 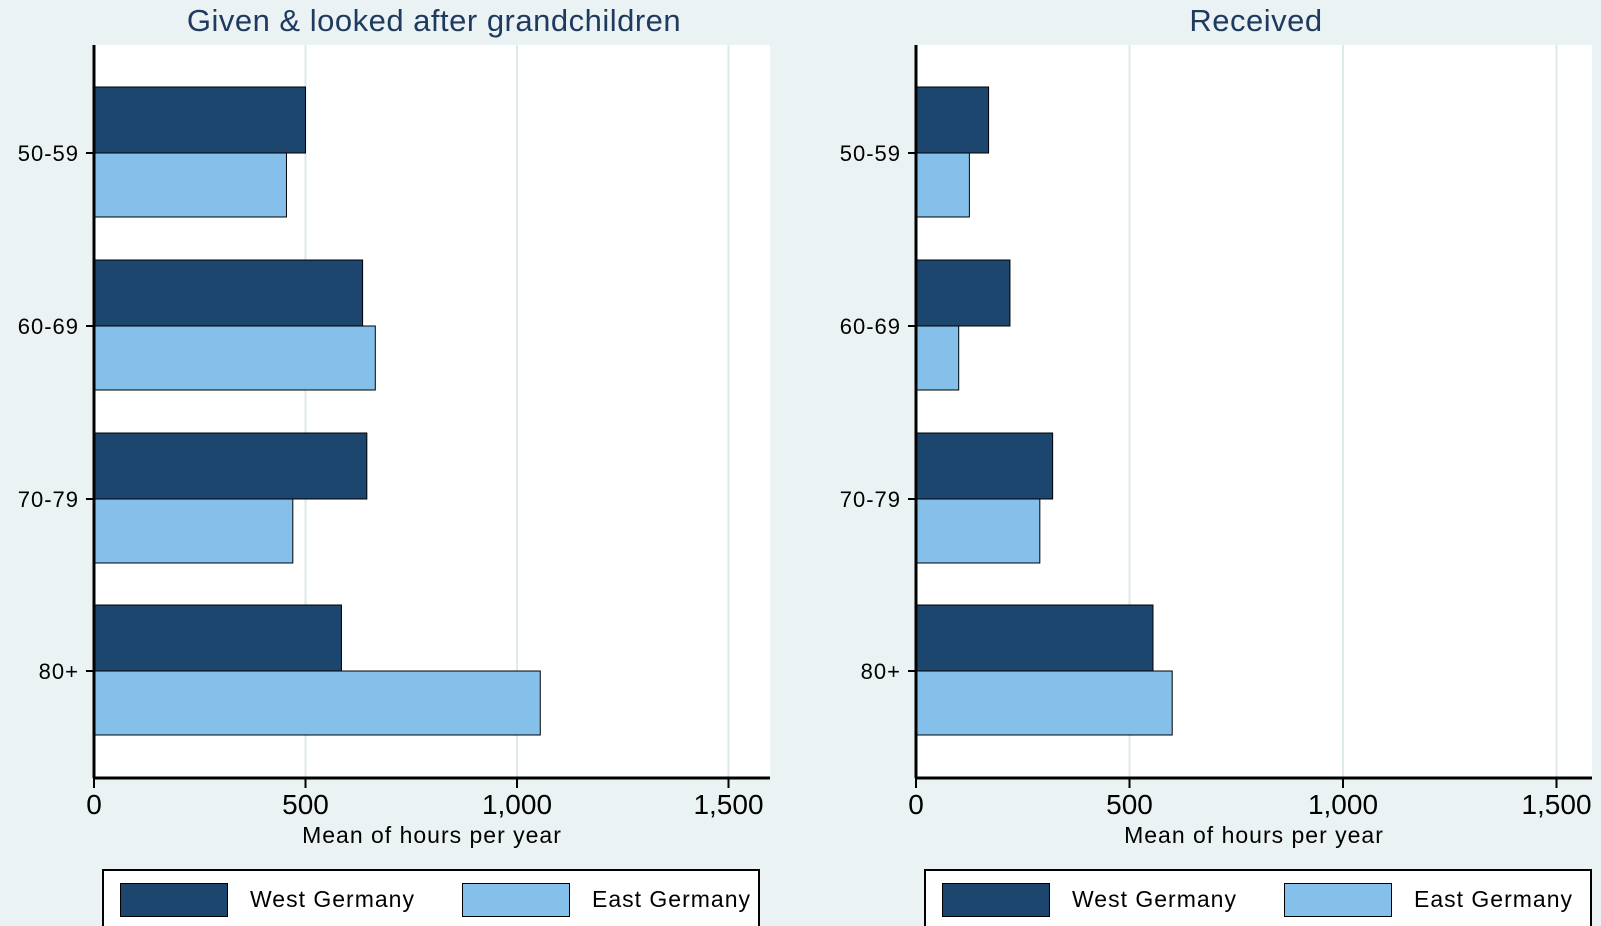 I want to click on right-panel-title: Received, so click(x=1256, y=20).